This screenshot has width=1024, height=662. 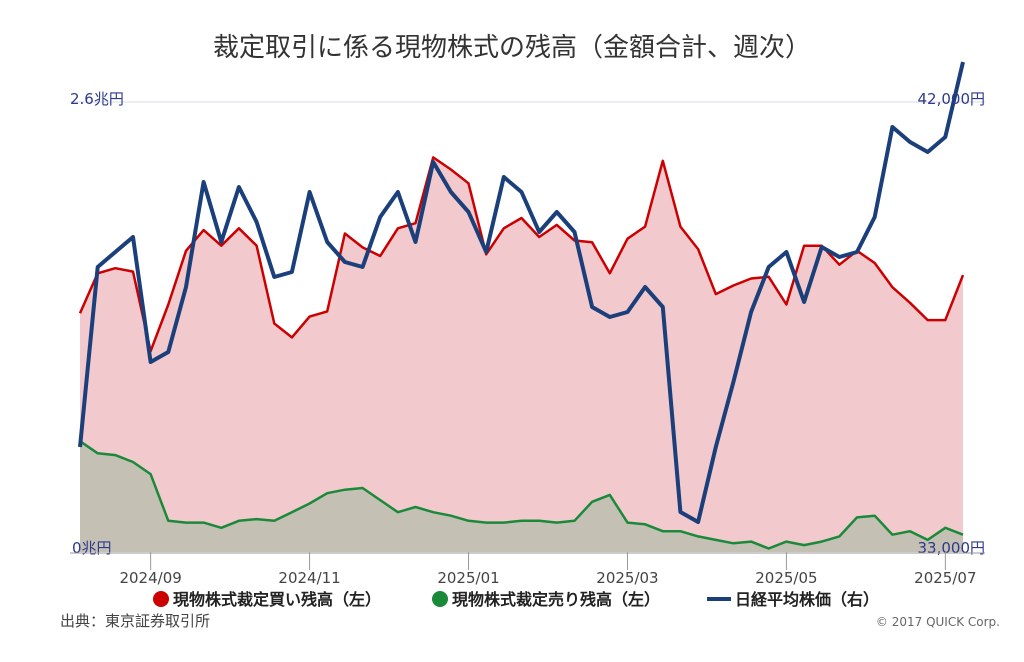 What do you see at coordinates (807, 599) in the screenshot?
I see `legend-label-nikkei: 日経平均株価（右）` at bounding box center [807, 599].